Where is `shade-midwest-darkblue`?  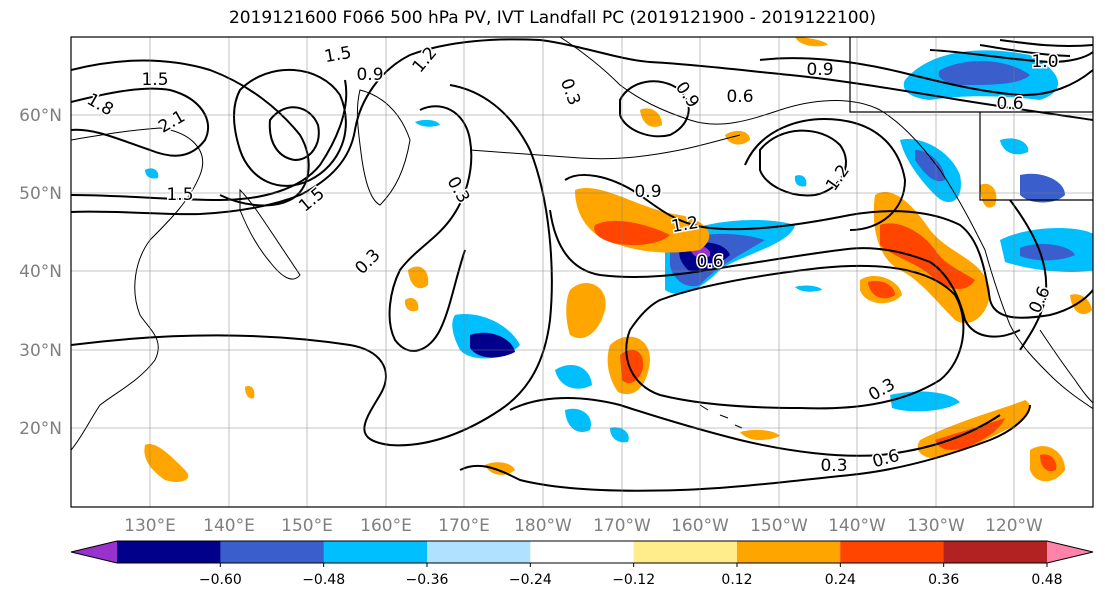
shade-midwest-darkblue is located at coordinates (492, 345).